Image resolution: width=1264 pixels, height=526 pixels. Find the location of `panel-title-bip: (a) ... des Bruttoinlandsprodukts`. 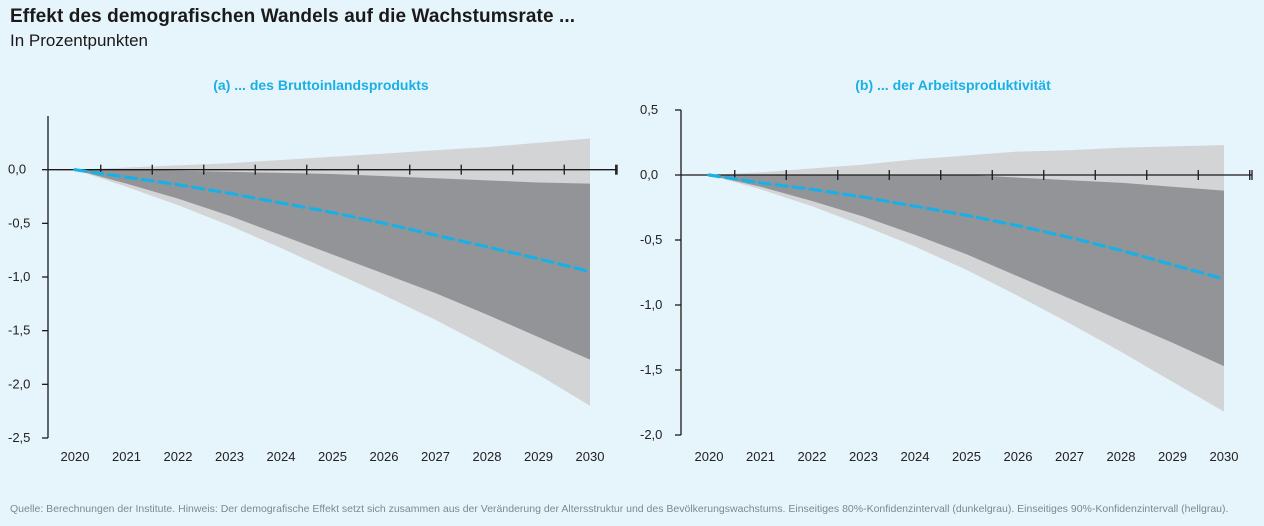

panel-title-bip: (a) ... des Bruttoinlandsprodukts is located at coordinates (321, 85).